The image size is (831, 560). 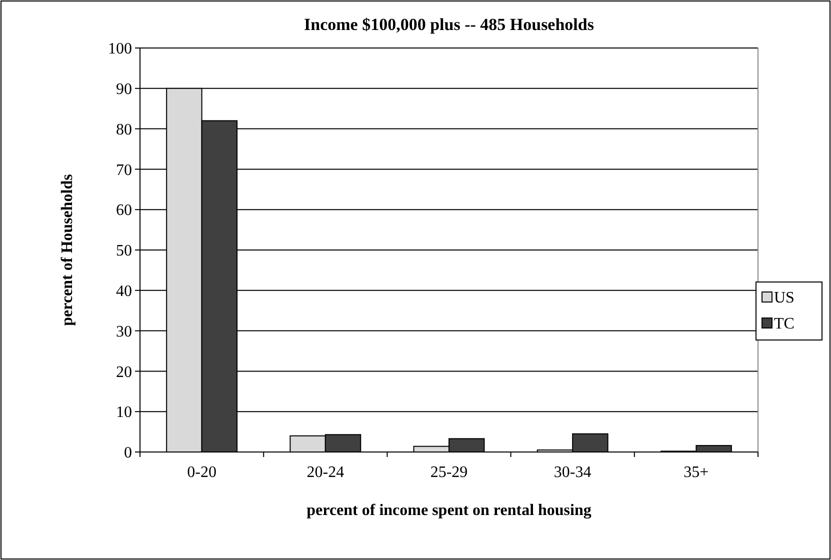 What do you see at coordinates (449, 510) in the screenshot?
I see `x-axis-title: percent of income spent on rental housing` at bounding box center [449, 510].